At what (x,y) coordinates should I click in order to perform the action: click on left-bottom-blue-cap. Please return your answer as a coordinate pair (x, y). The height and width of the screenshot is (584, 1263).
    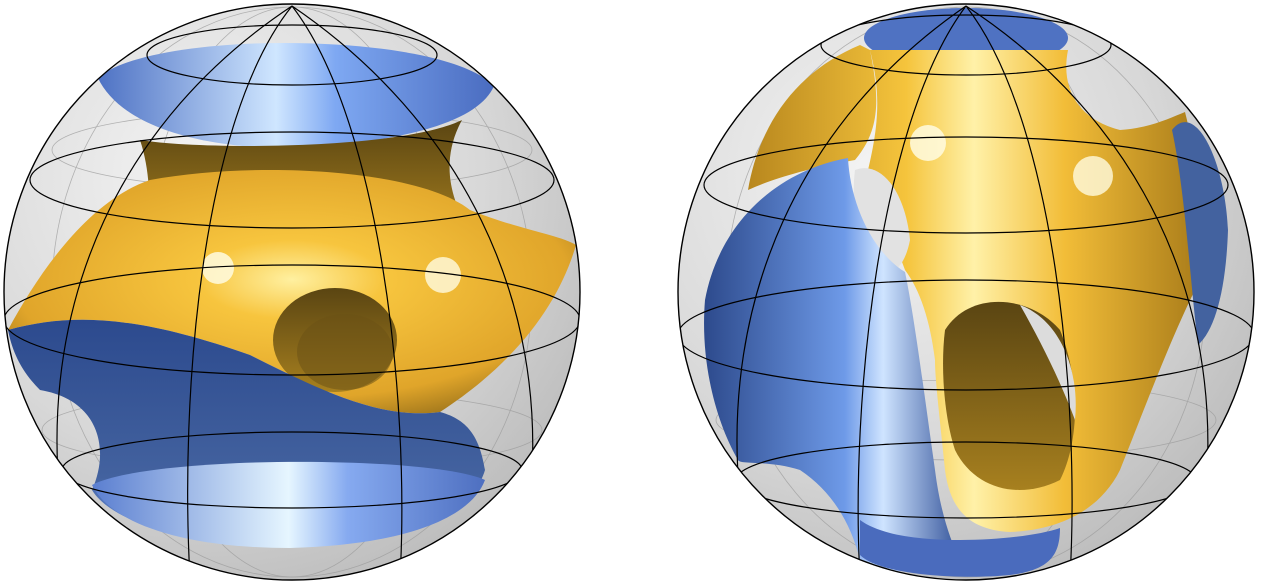
    Looking at the image, I should click on (288, 504).